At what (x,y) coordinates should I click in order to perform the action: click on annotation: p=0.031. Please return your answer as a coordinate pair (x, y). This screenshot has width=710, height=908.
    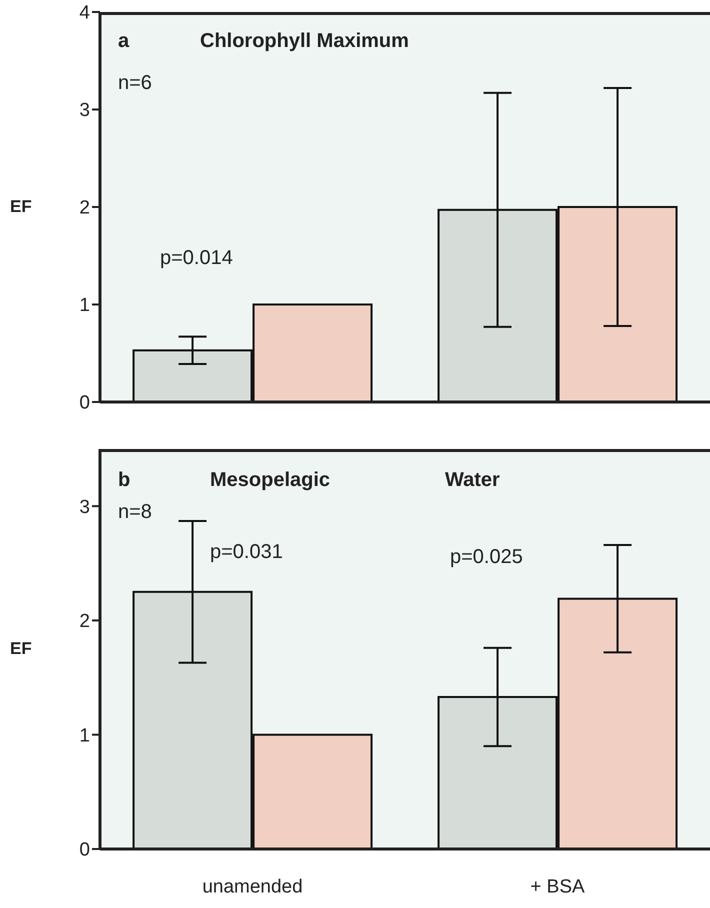
    Looking at the image, I should click on (246, 552).